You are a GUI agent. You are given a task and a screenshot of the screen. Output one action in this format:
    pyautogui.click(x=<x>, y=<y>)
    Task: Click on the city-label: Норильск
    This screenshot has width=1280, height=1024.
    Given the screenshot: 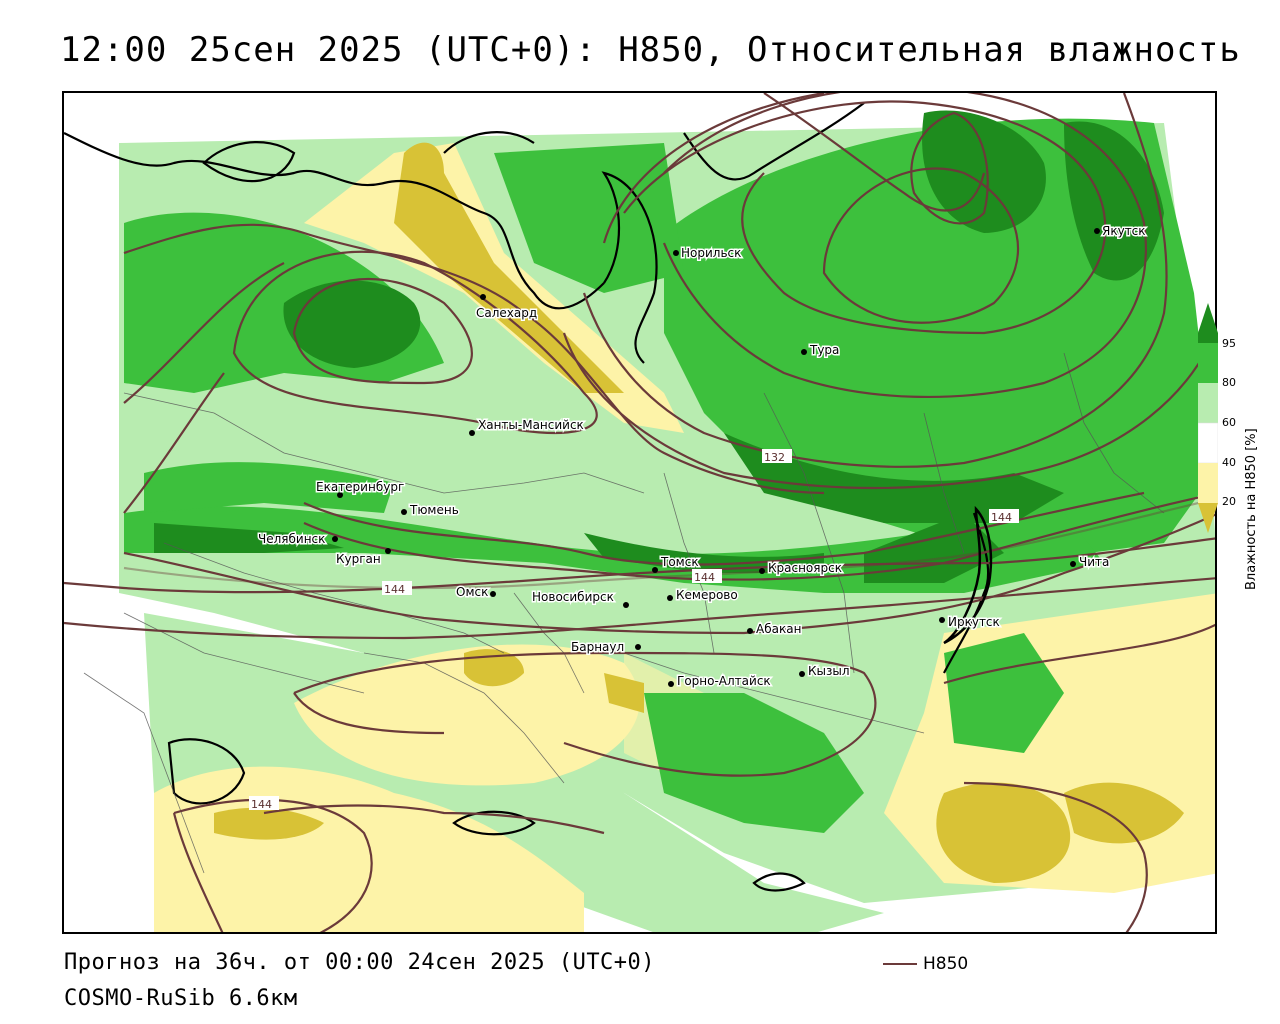 What is the action you would take?
    pyautogui.click(x=711, y=253)
    